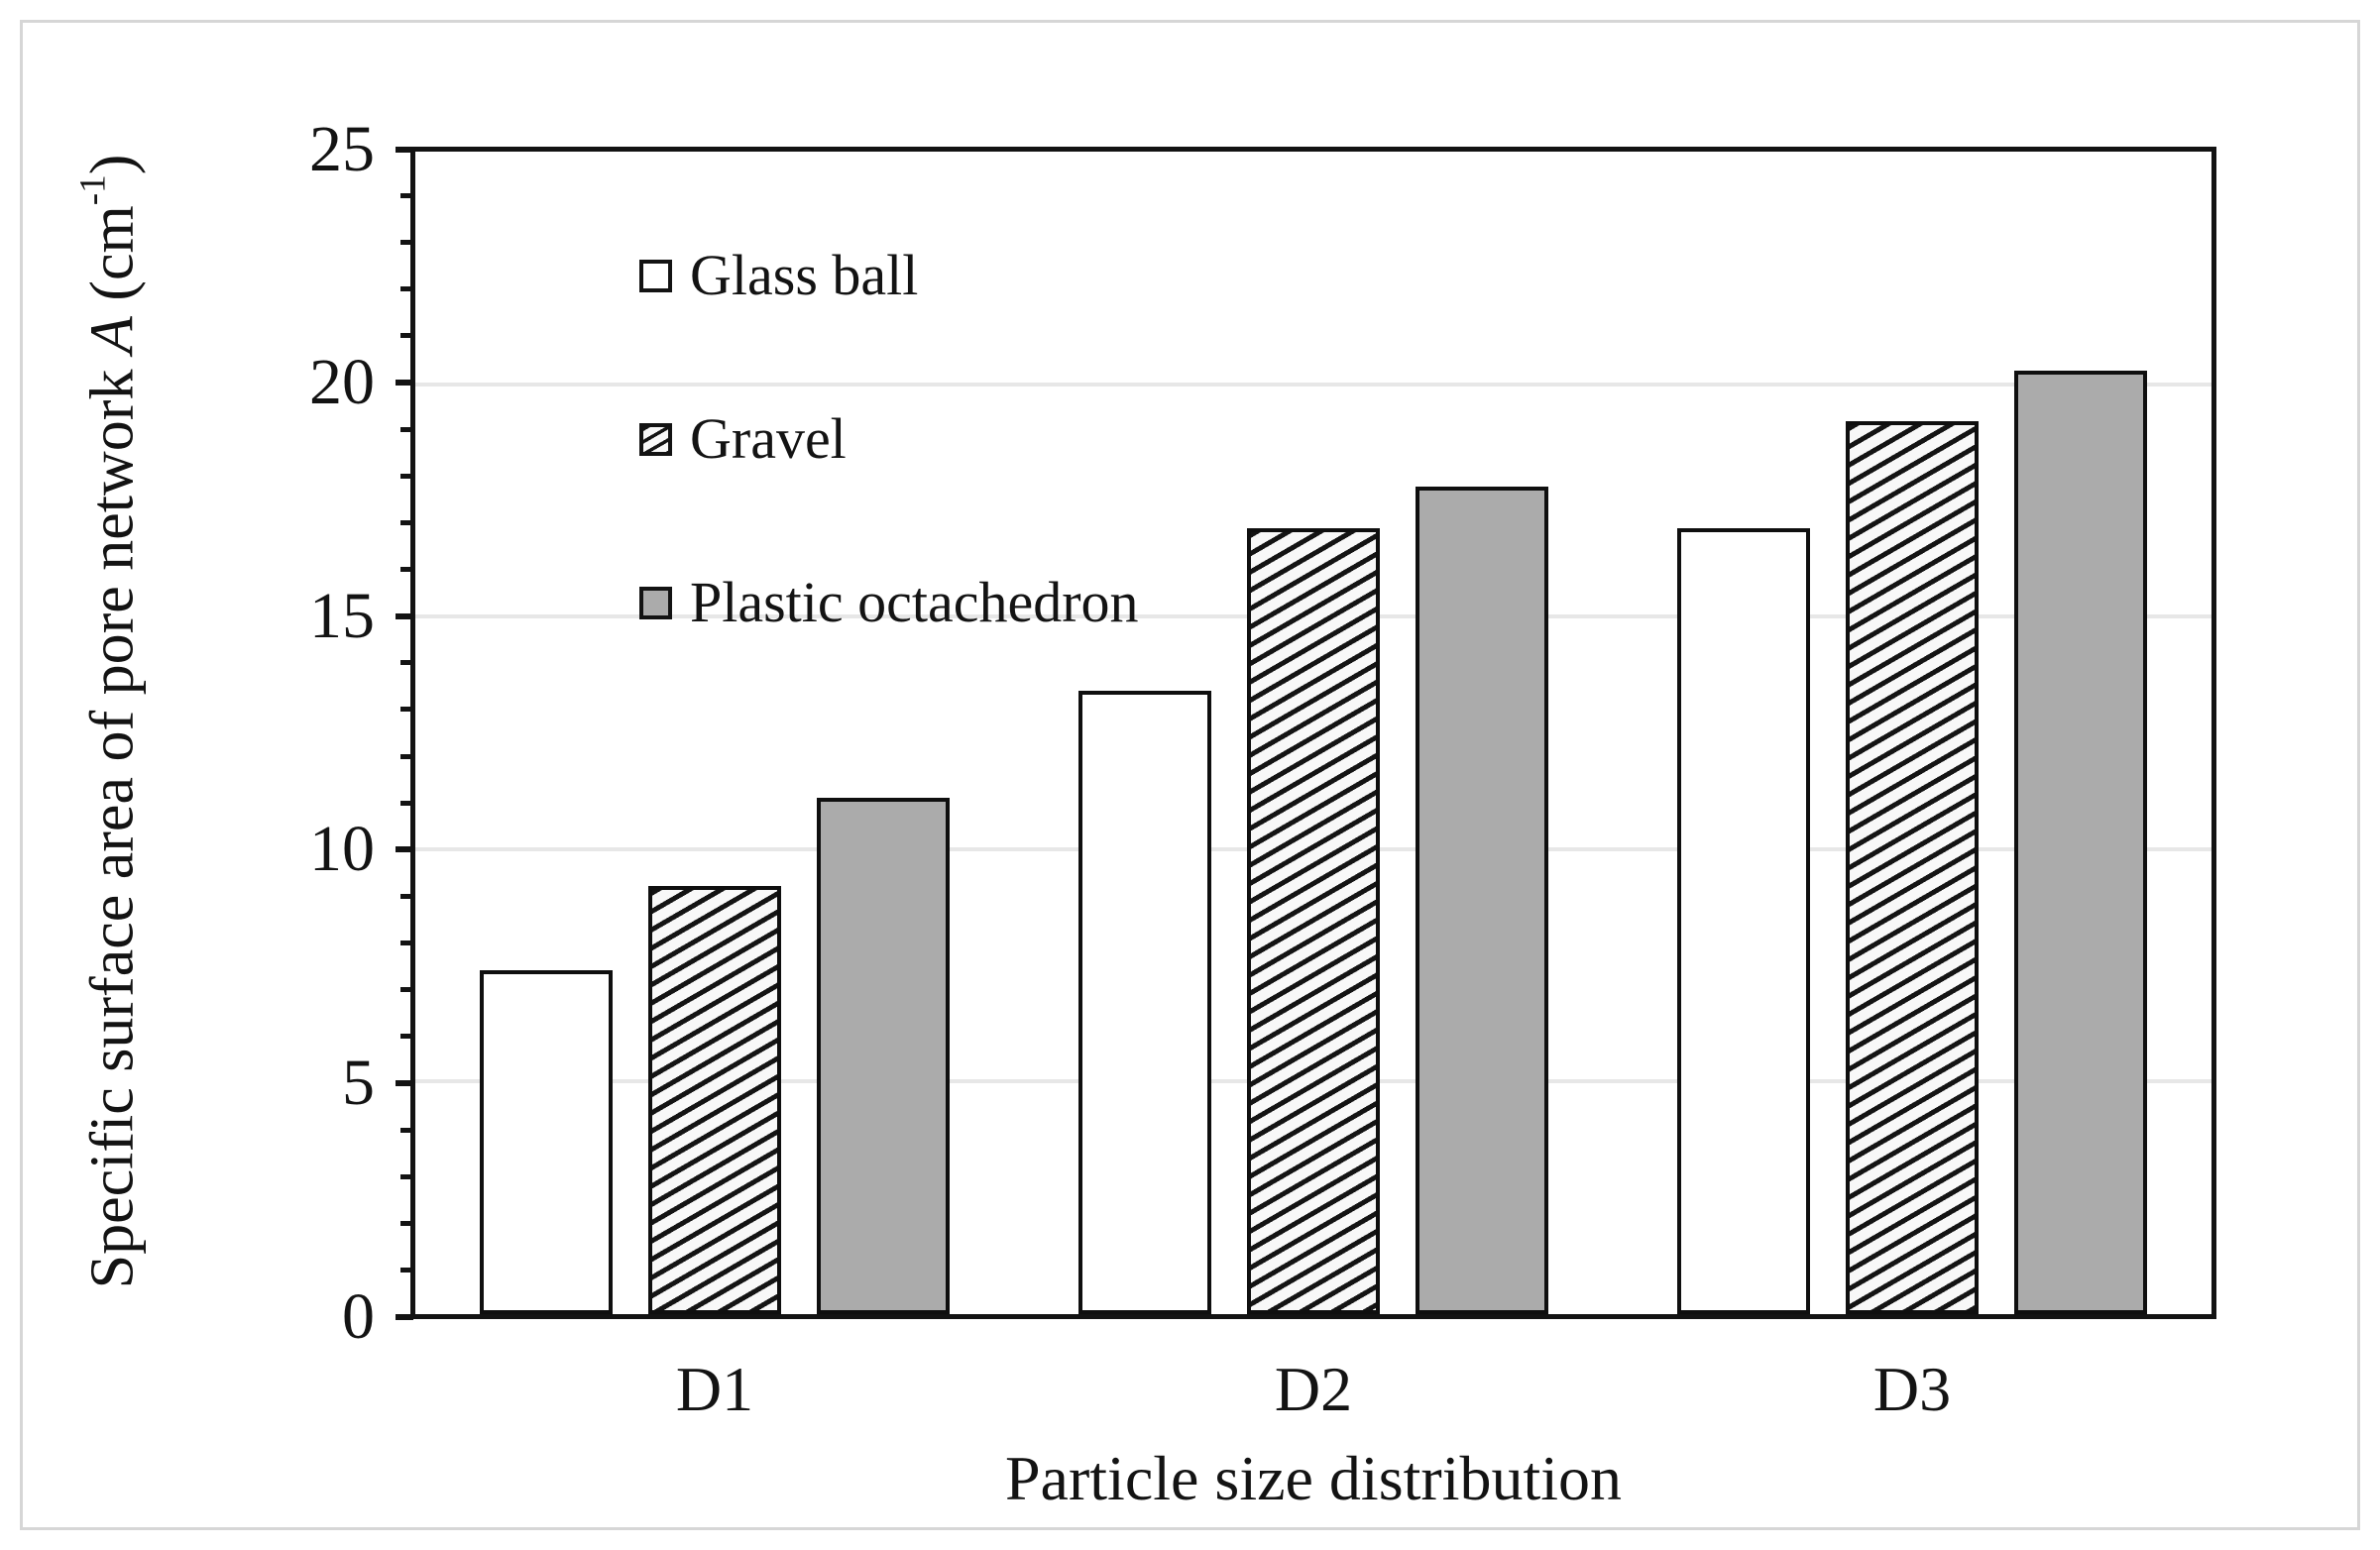  What do you see at coordinates (112, 261) in the screenshot?
I see `y-axis-title-unit-open: (cm` at bounding box center [112, 261].